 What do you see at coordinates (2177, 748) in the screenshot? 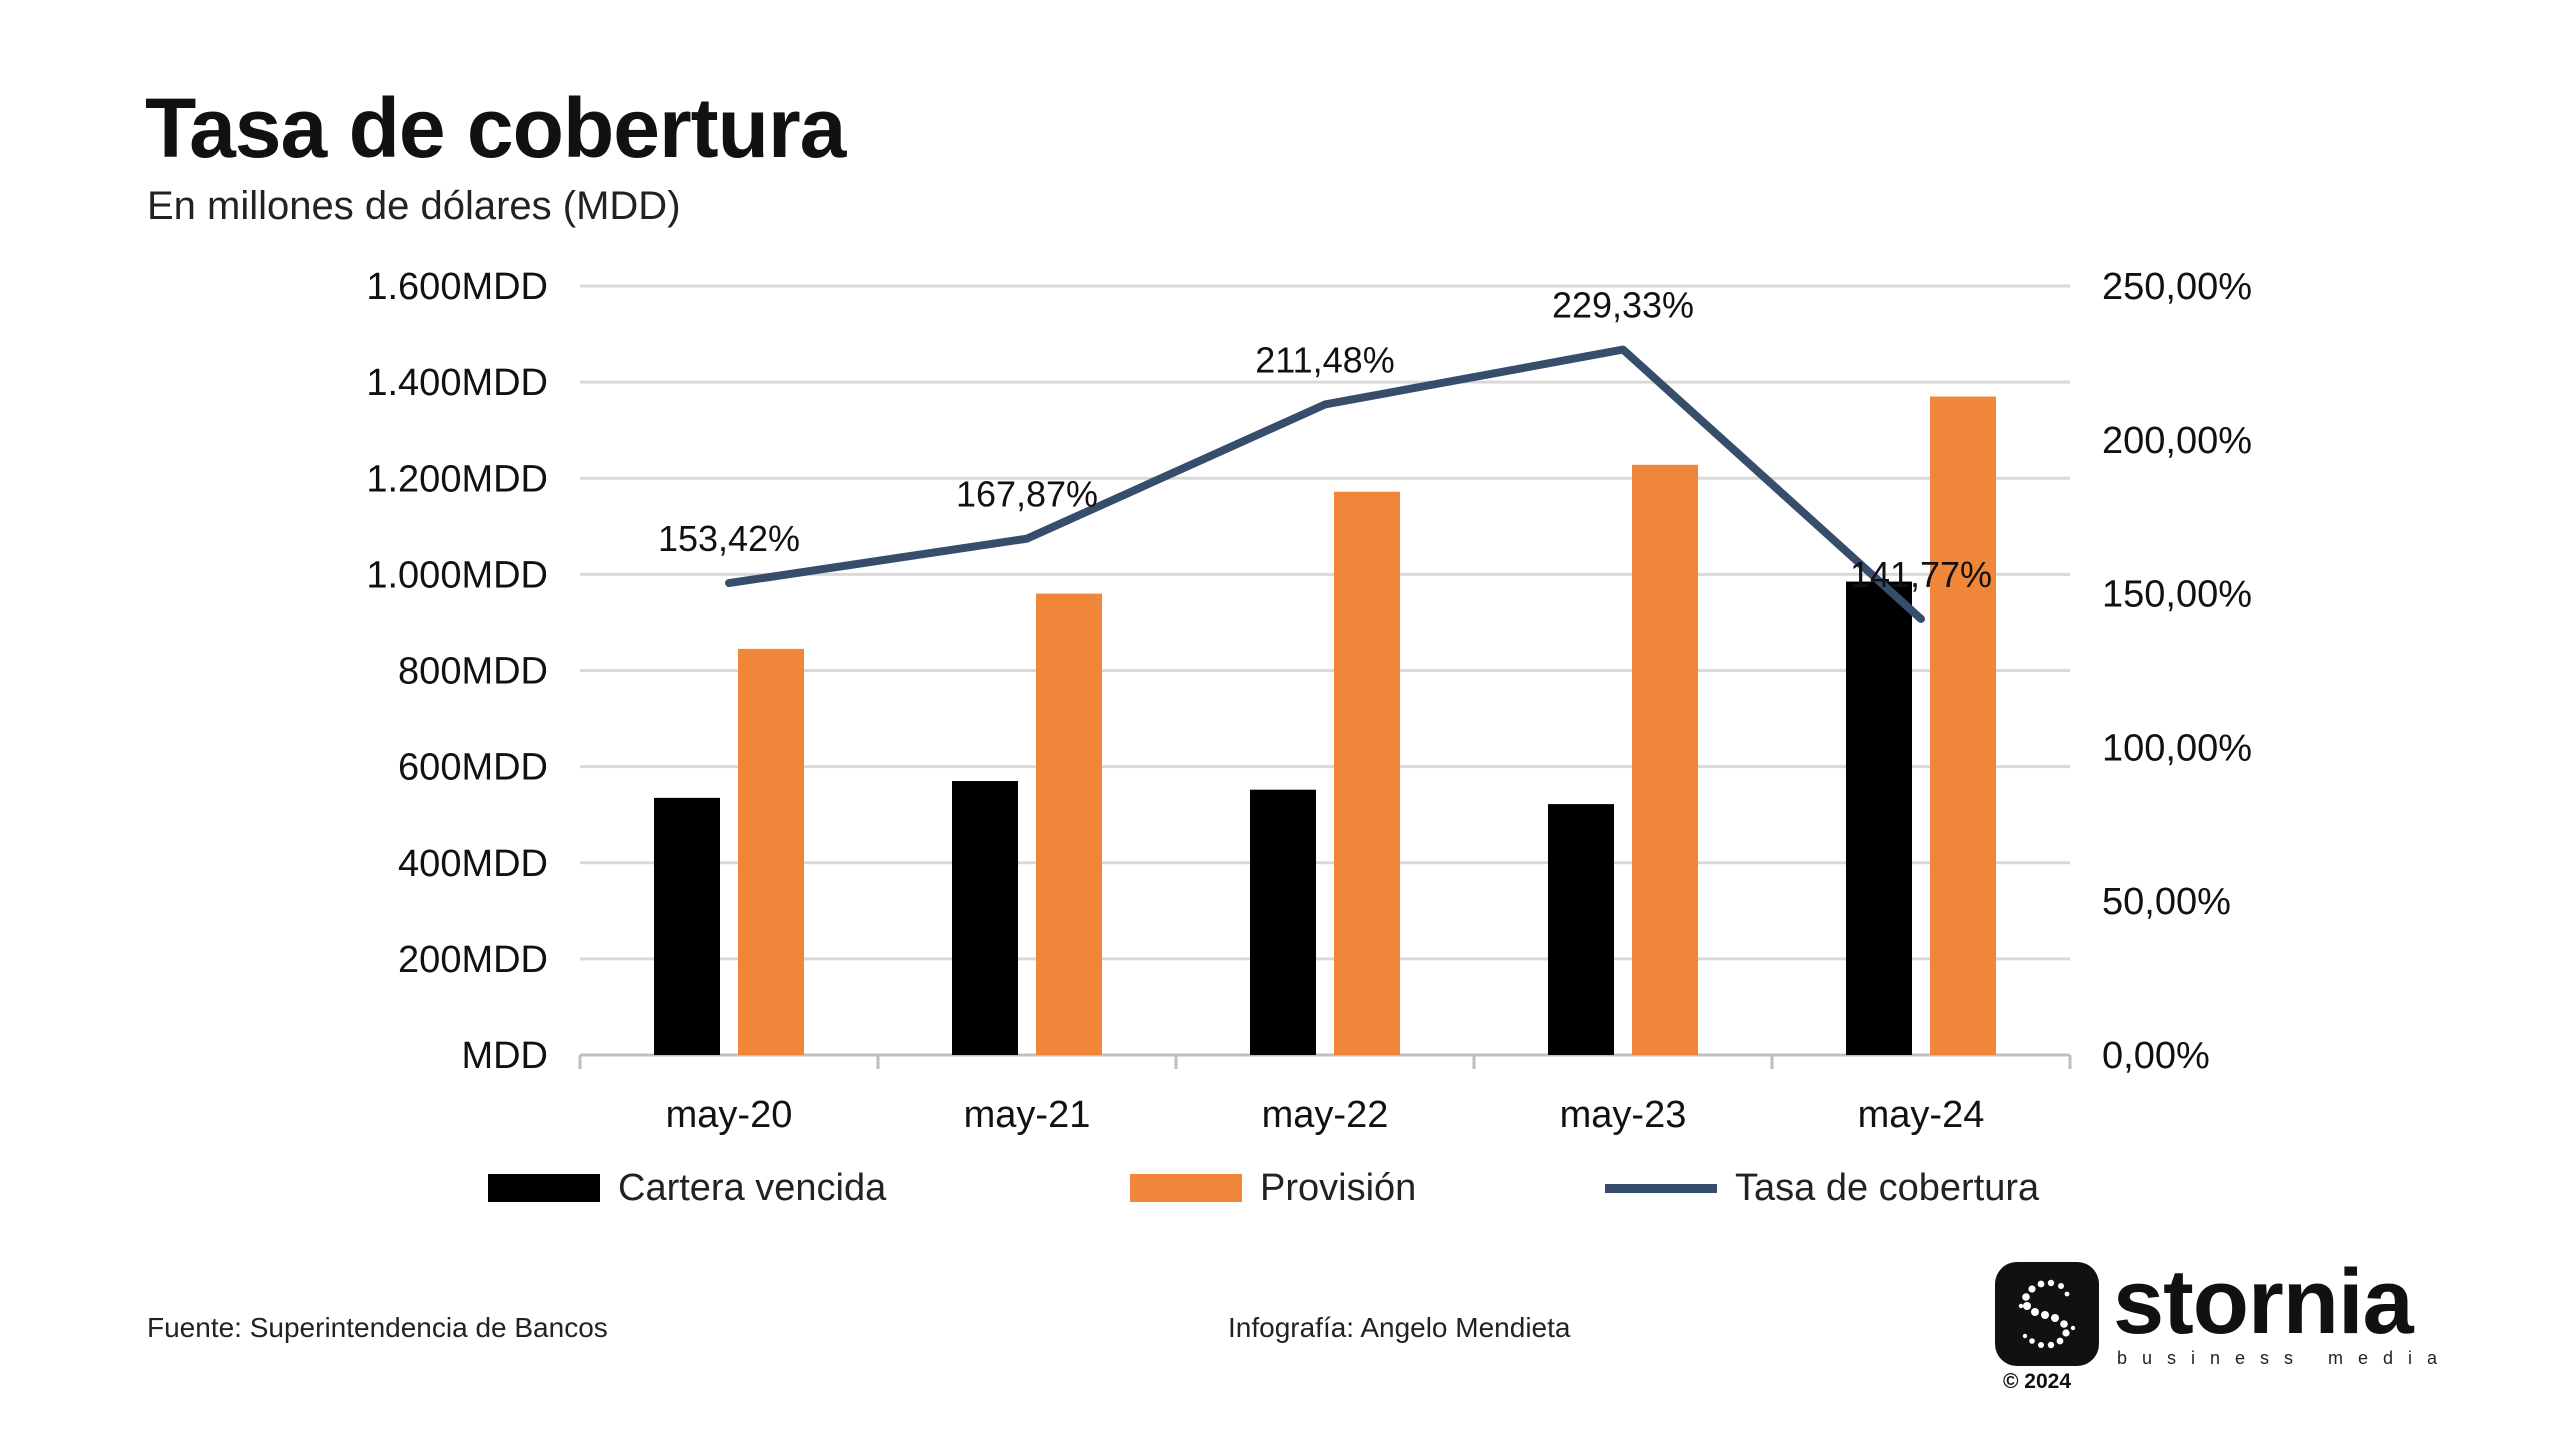
I see `y-right-tick-label: 100,00%` at bounding box center [2177, 748].